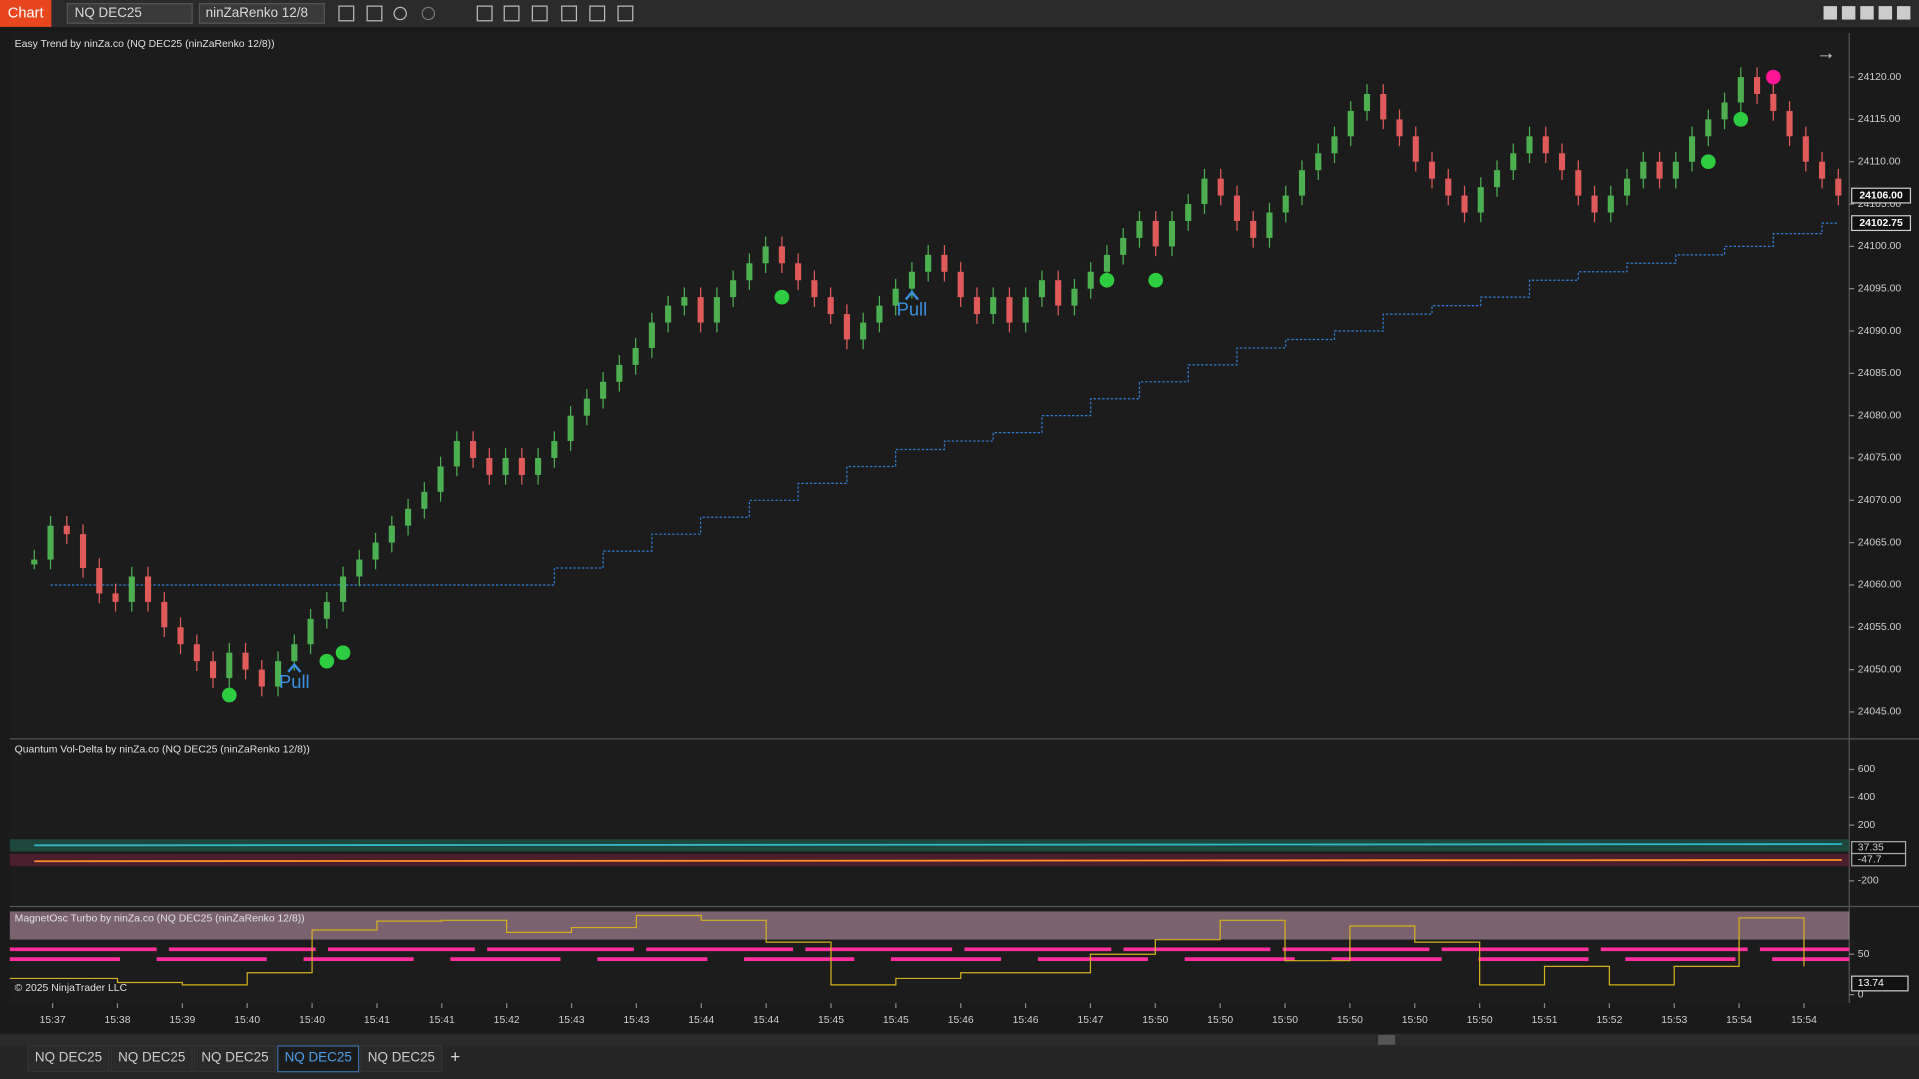 The image size is (1919, 1079). What do you see at coordinates (261, 13) in the screenshot?
I see `bar-type-select` at bounding box center [261, 13].